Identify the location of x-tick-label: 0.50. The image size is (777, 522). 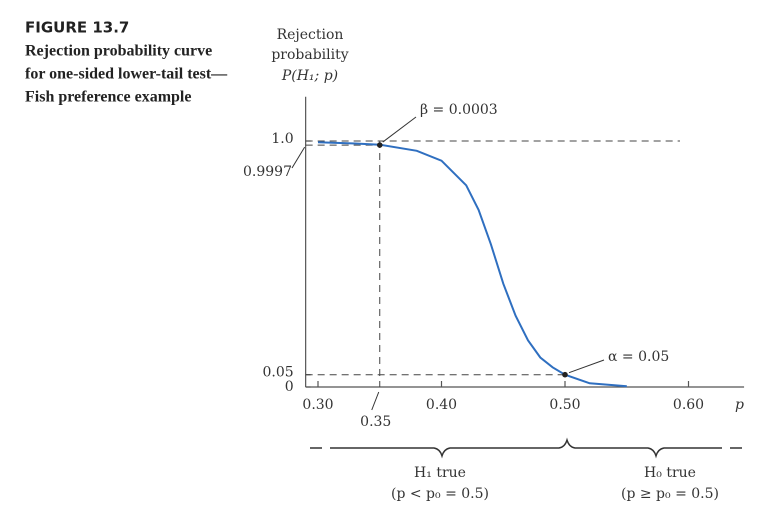
(564, 405).